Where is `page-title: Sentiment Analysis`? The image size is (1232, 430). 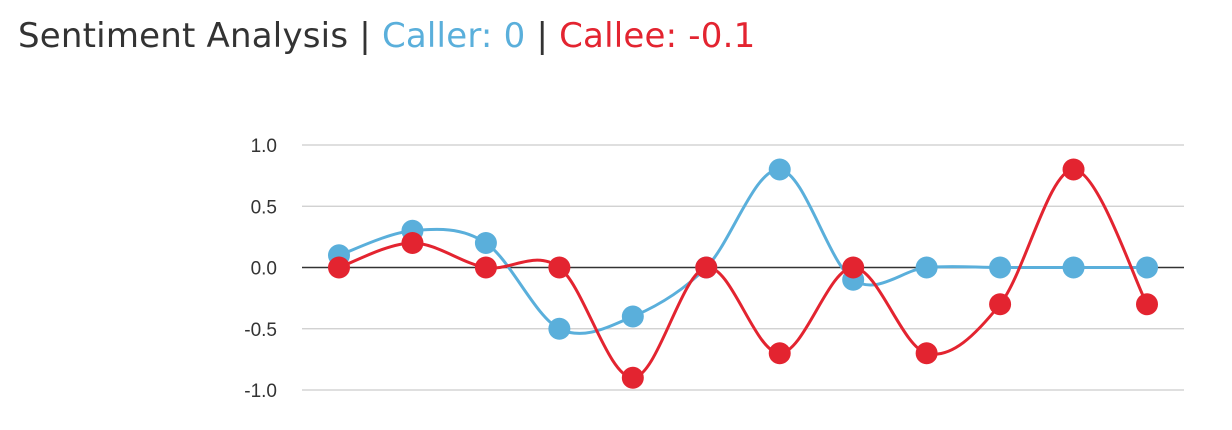 page-title: Sentiment Analysis is located at coordinates (183, 36).